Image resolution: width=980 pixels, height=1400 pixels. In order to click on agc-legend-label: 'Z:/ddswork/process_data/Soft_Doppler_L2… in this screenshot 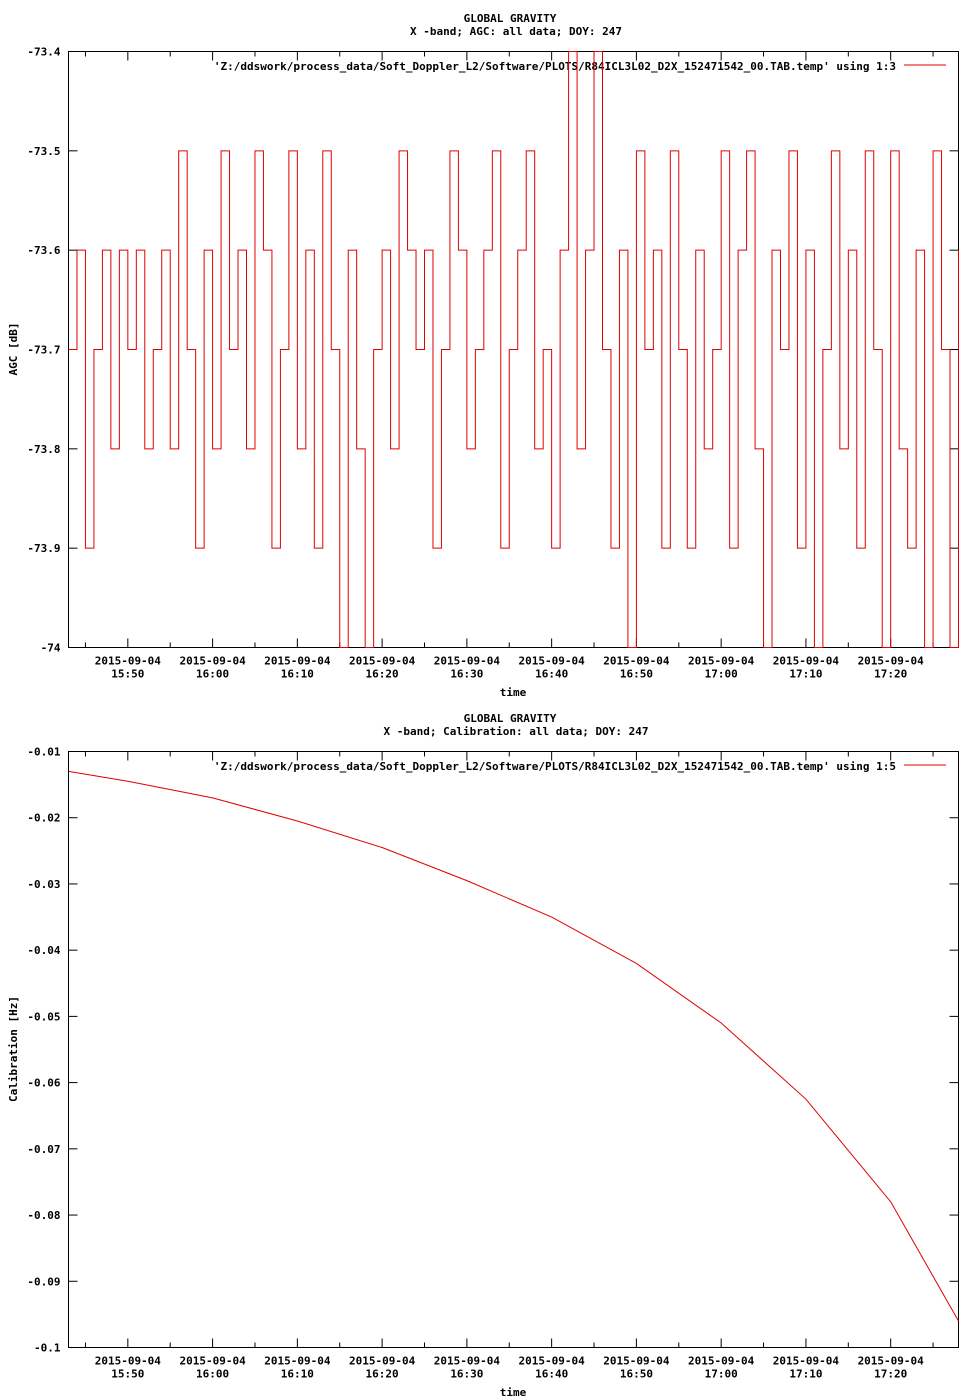, I will do `click(555, 66)`.